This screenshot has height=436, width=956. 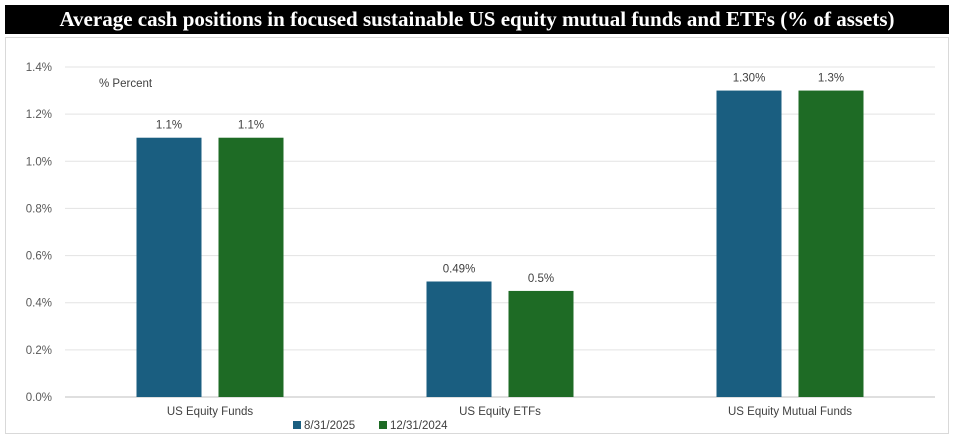 What do you see at coordinates (39, 351) in the screenshot?
I see `y-tick-label: 0.2%` at bounding box center [39, 351].